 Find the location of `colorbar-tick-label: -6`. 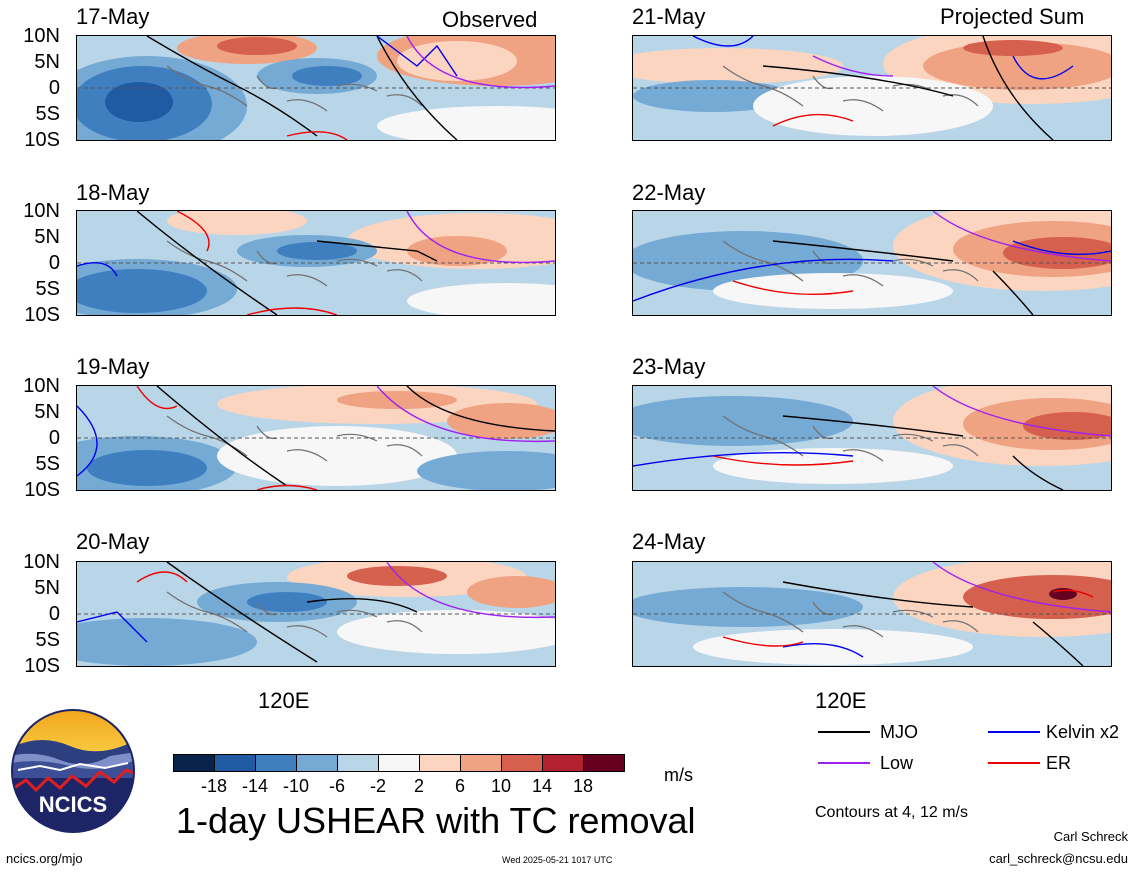

colorbar-tick-label: -6 is located at coordinates (336, 786).